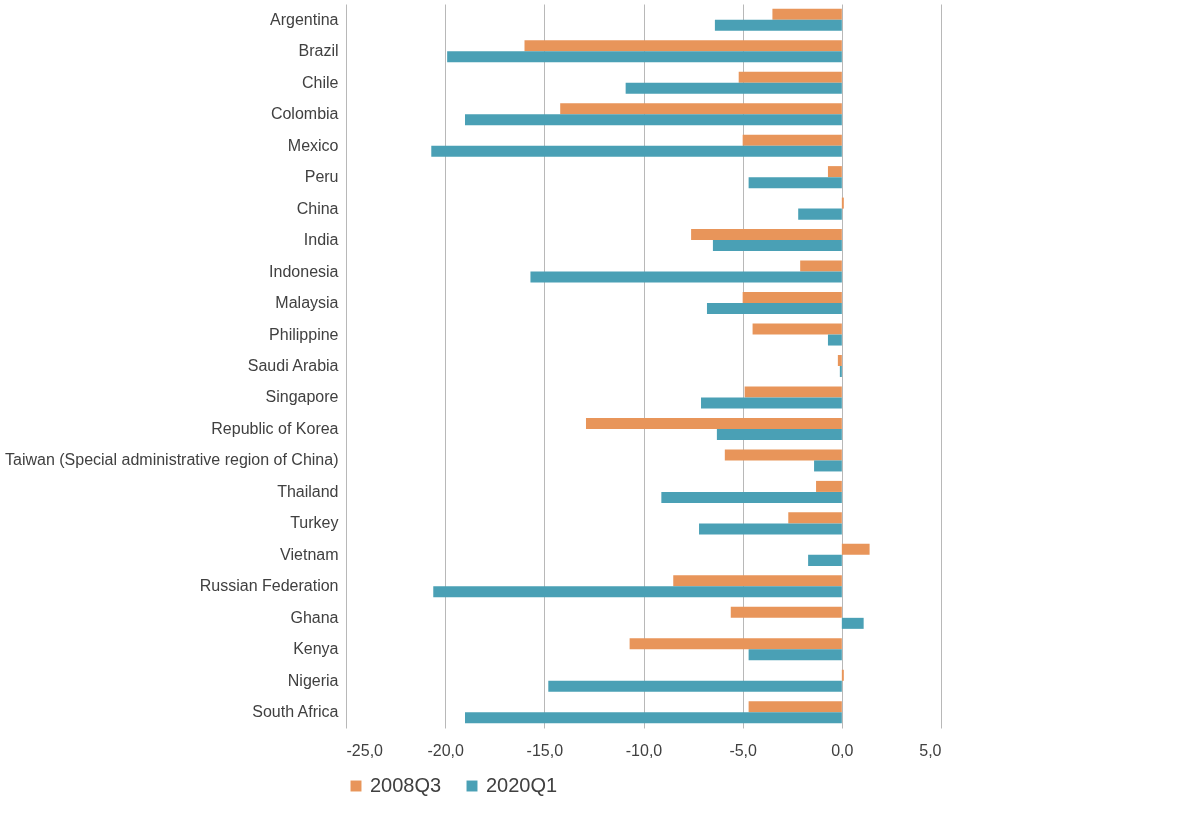 This screenshot has height=829, width=1185. What do you see at coordinates (314, 523) in the screenshot?
I see `y-tick-label: Turkey` at bounding box center [314, 523].